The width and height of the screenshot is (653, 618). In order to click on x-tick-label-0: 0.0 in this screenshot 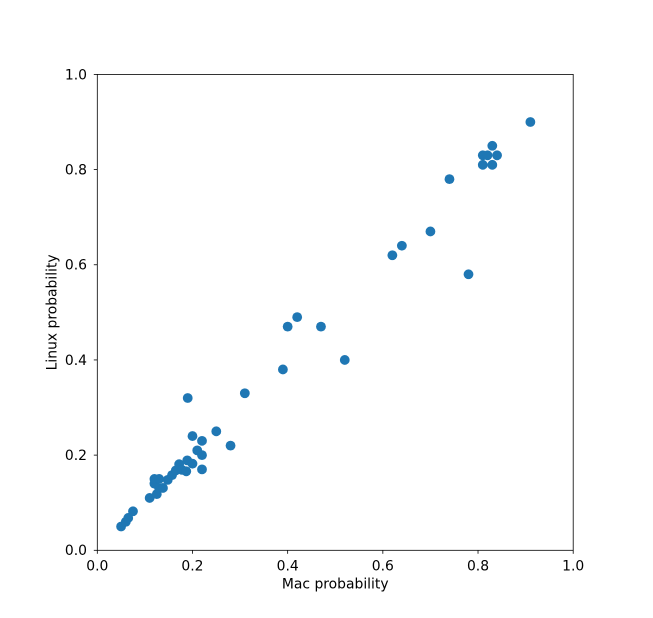, I will do `click(97, 567)`.